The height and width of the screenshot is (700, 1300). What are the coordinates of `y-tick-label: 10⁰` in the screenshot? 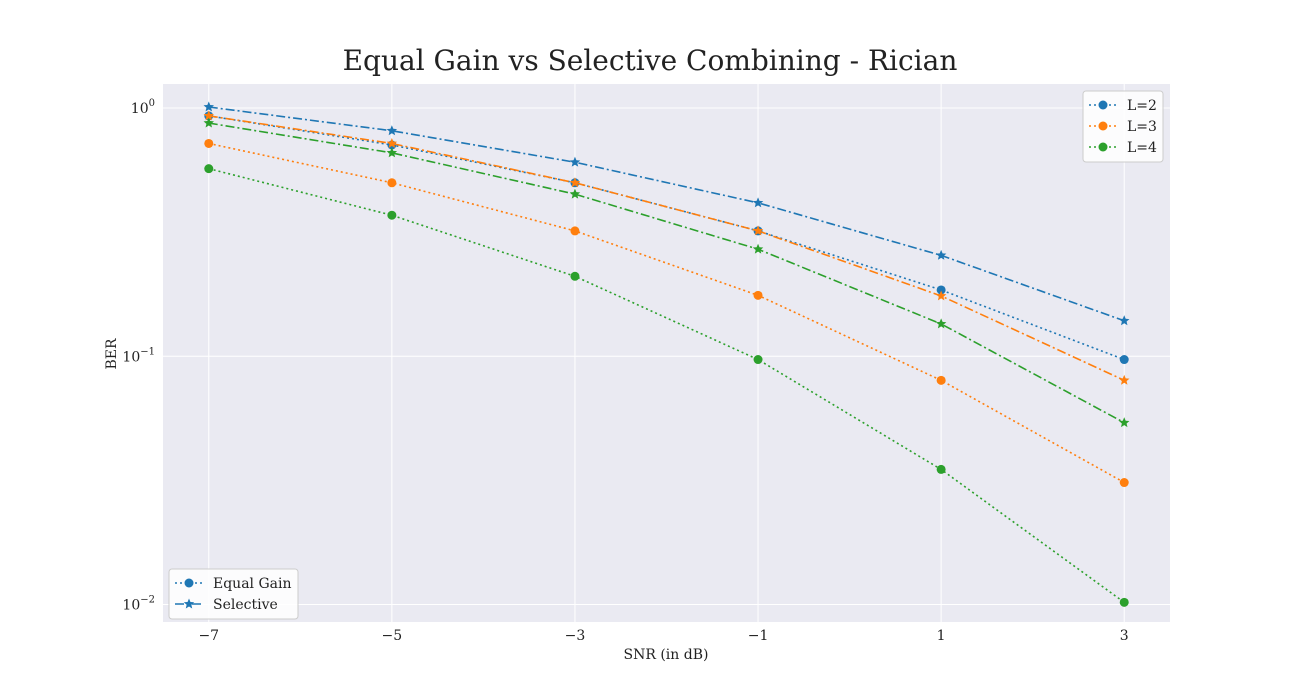 It's located at (143, 107).